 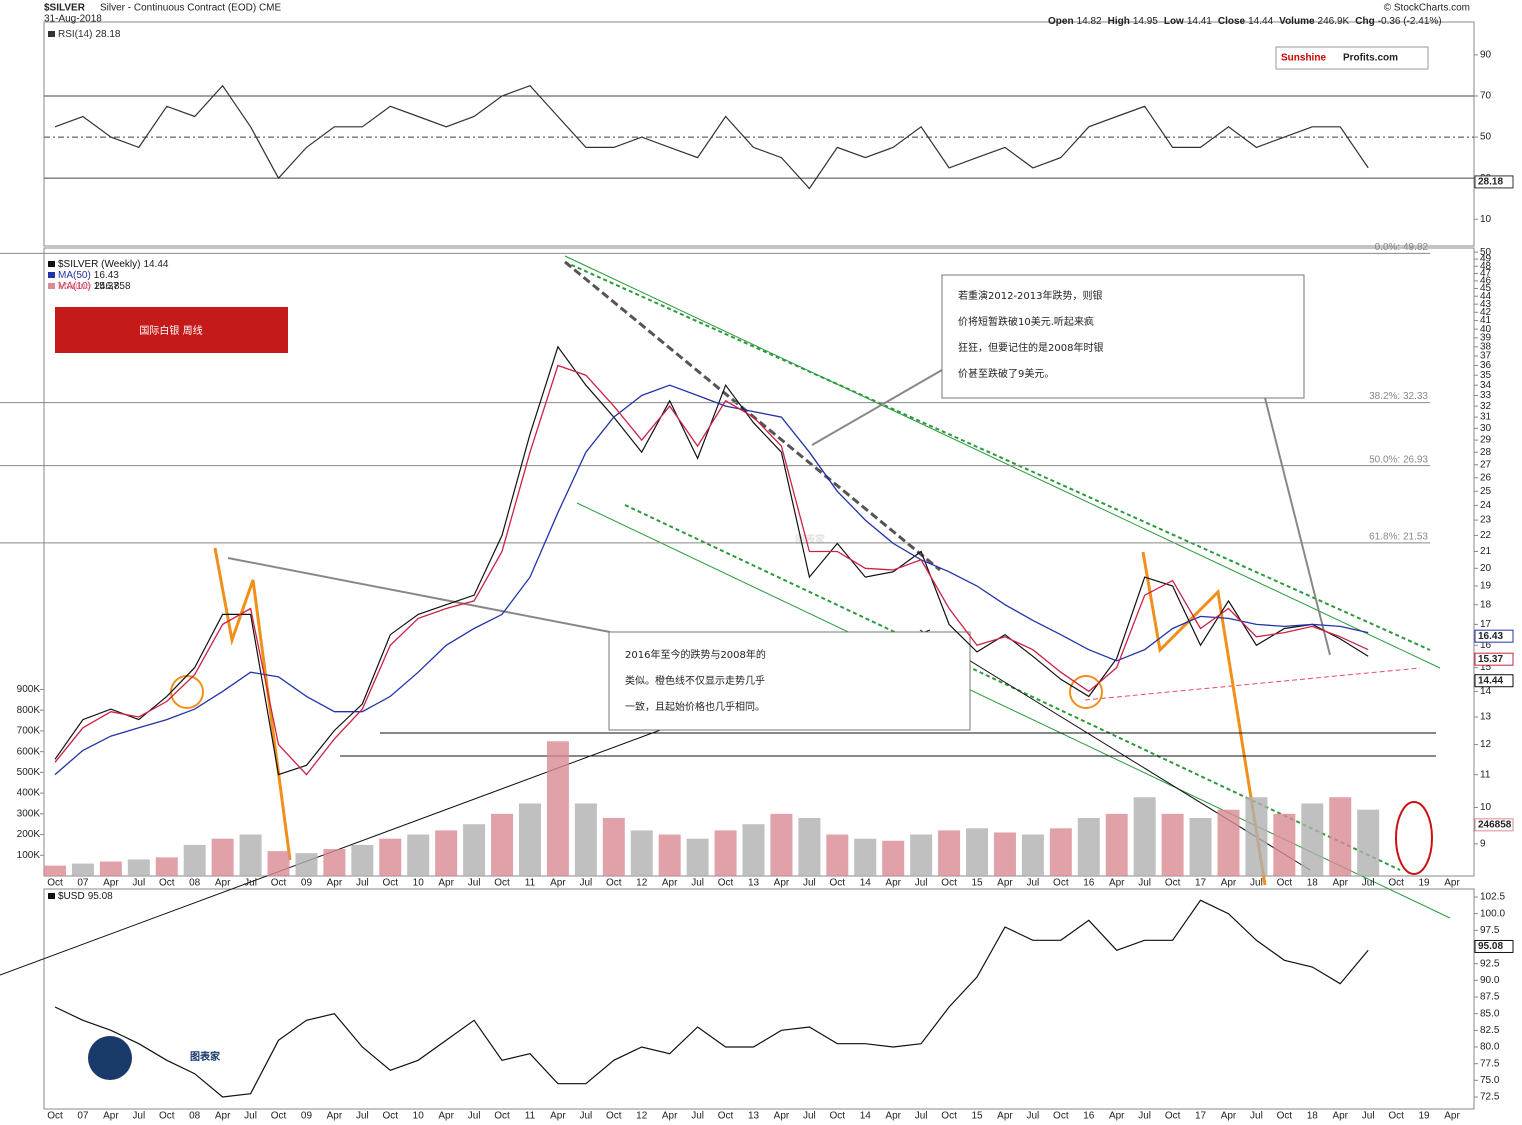 What do you see at coordinates (1334, 21) in the screenshot?
I see `ohlc-value: 246.9K` at bounding box center [1334, 21].